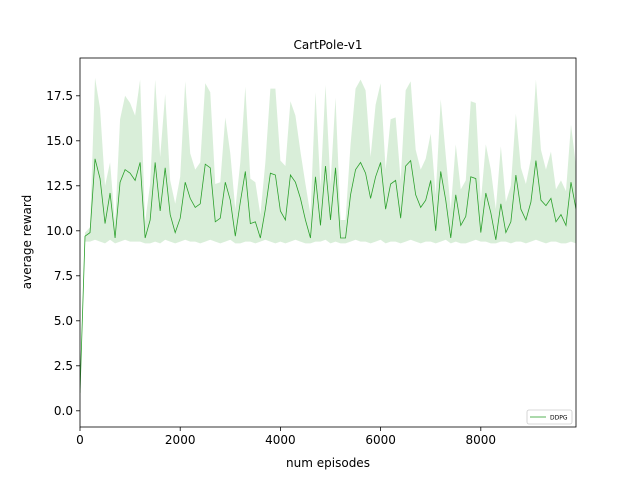 This screenshot has height=484, width=640. Describe the element at coordinates (63, 411) in the screenshot. I see `y-tick-label: 0.0` at that location.